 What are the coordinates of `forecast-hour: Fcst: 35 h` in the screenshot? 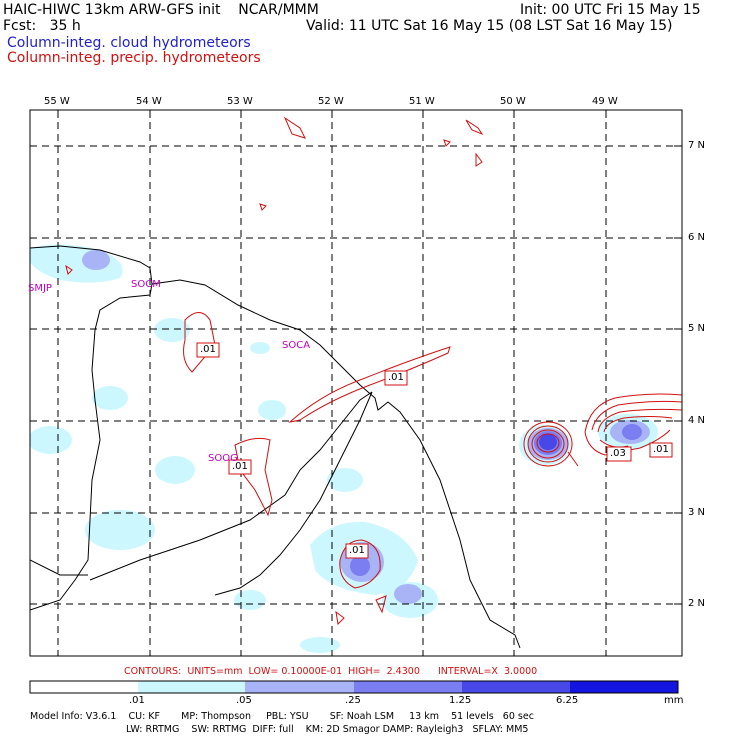 It's located at (42, 26).